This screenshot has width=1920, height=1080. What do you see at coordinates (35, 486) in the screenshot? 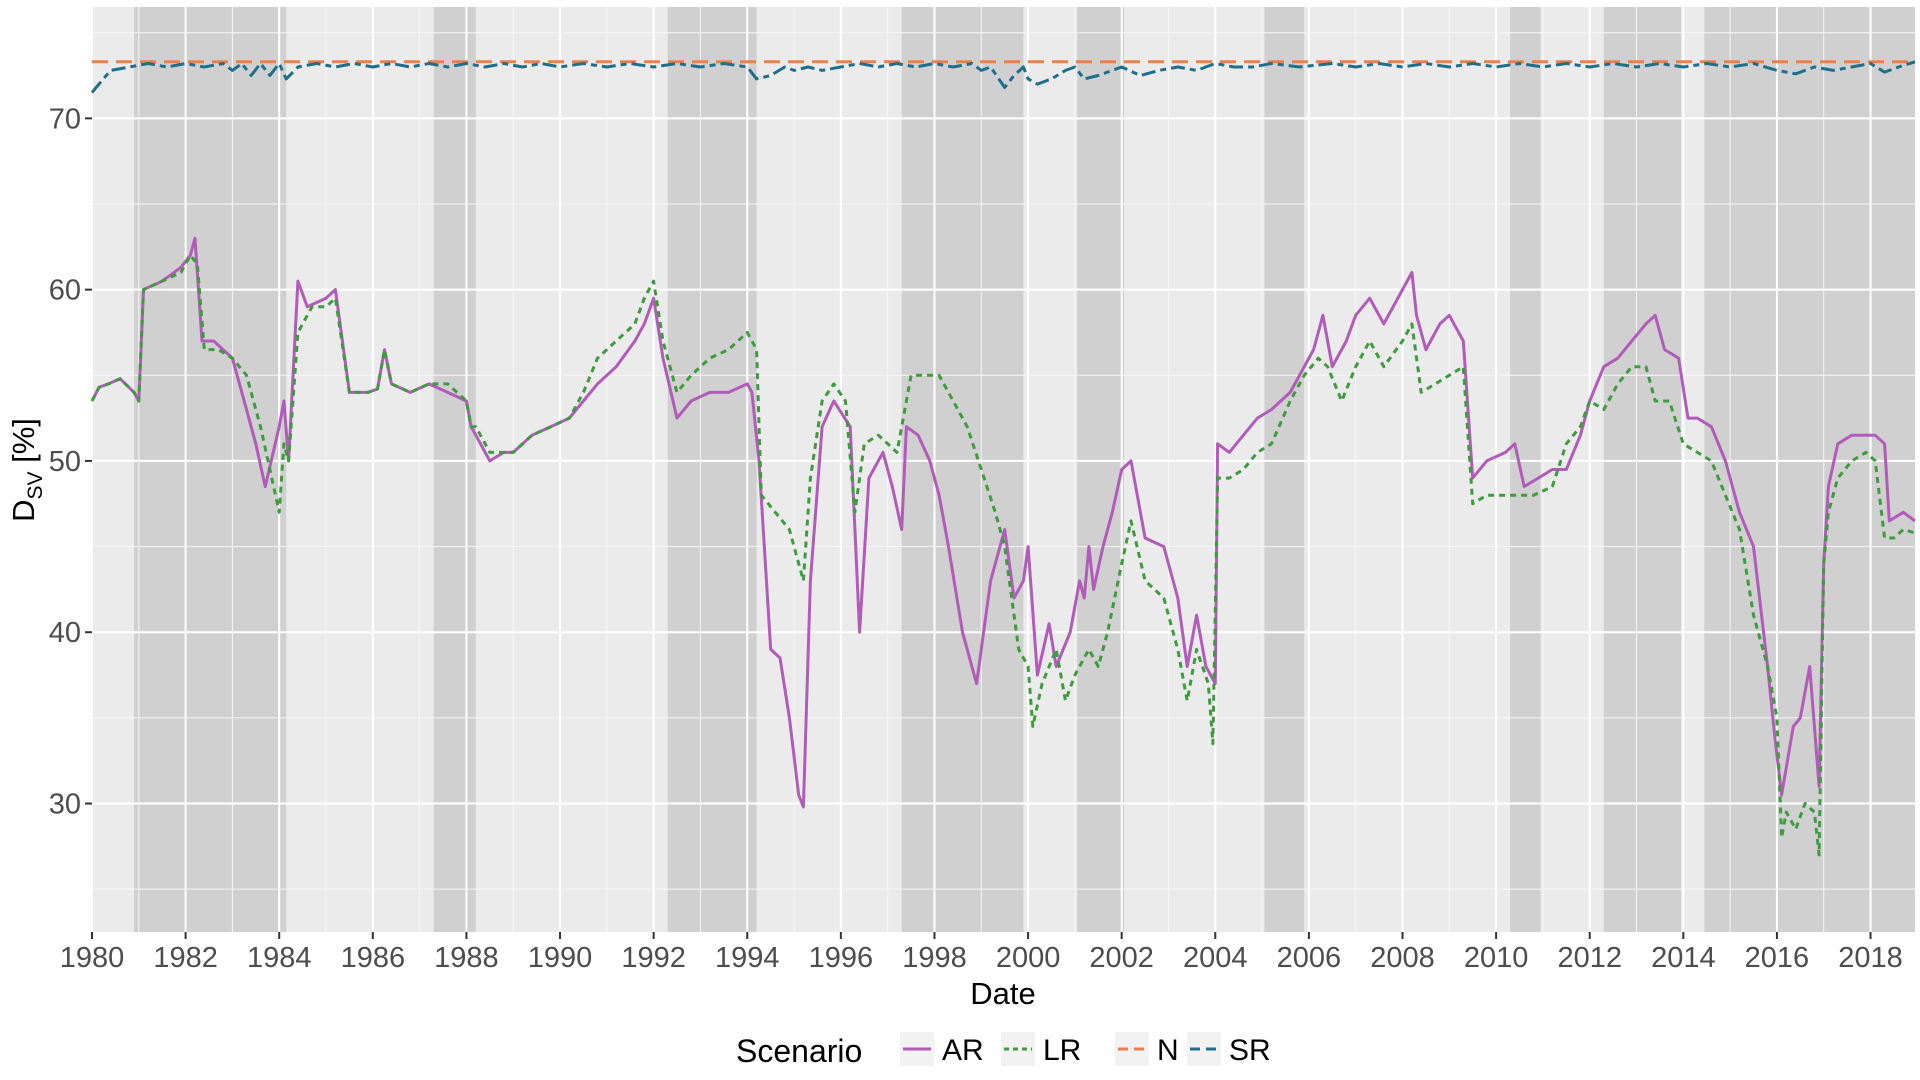
I see `y-axis-title-subscript: SV` at bounding box center [35, 486].